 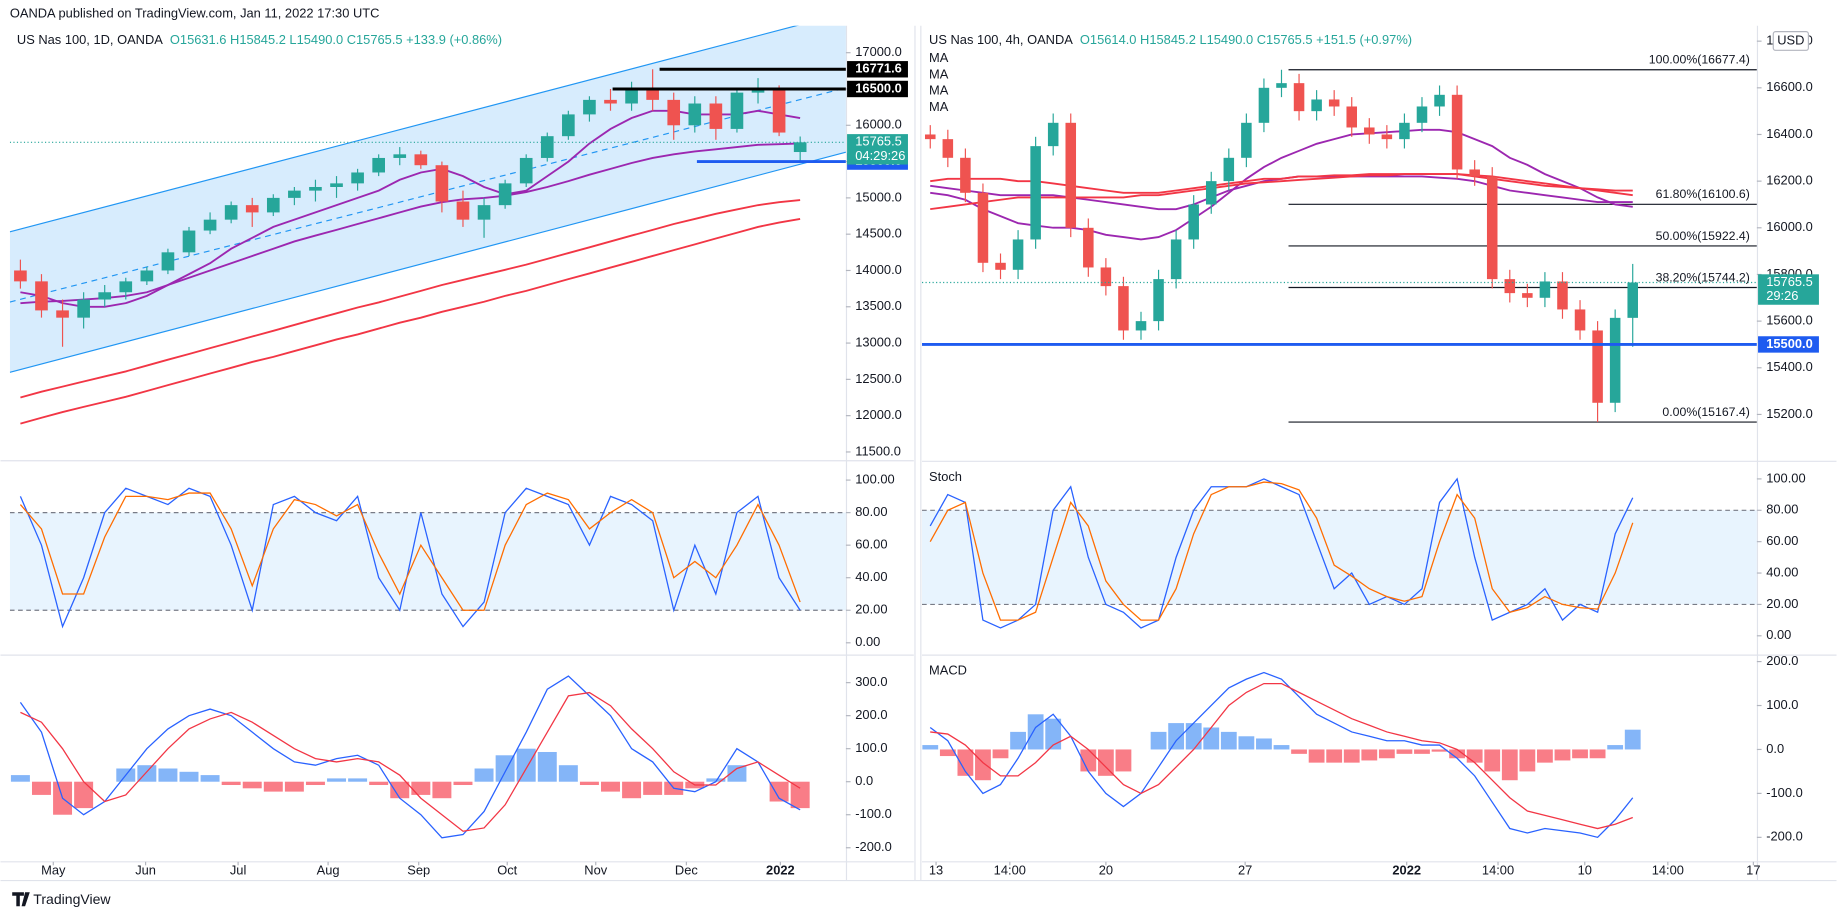 I want to click on channel-middle, so click(x=427, y=195).